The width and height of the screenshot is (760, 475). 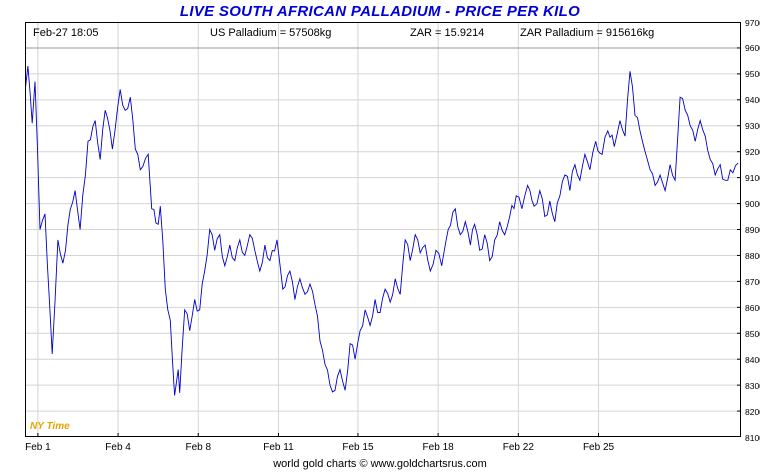 I want to click on x-axis-label: Feb 1, so click(x=38, y=447).